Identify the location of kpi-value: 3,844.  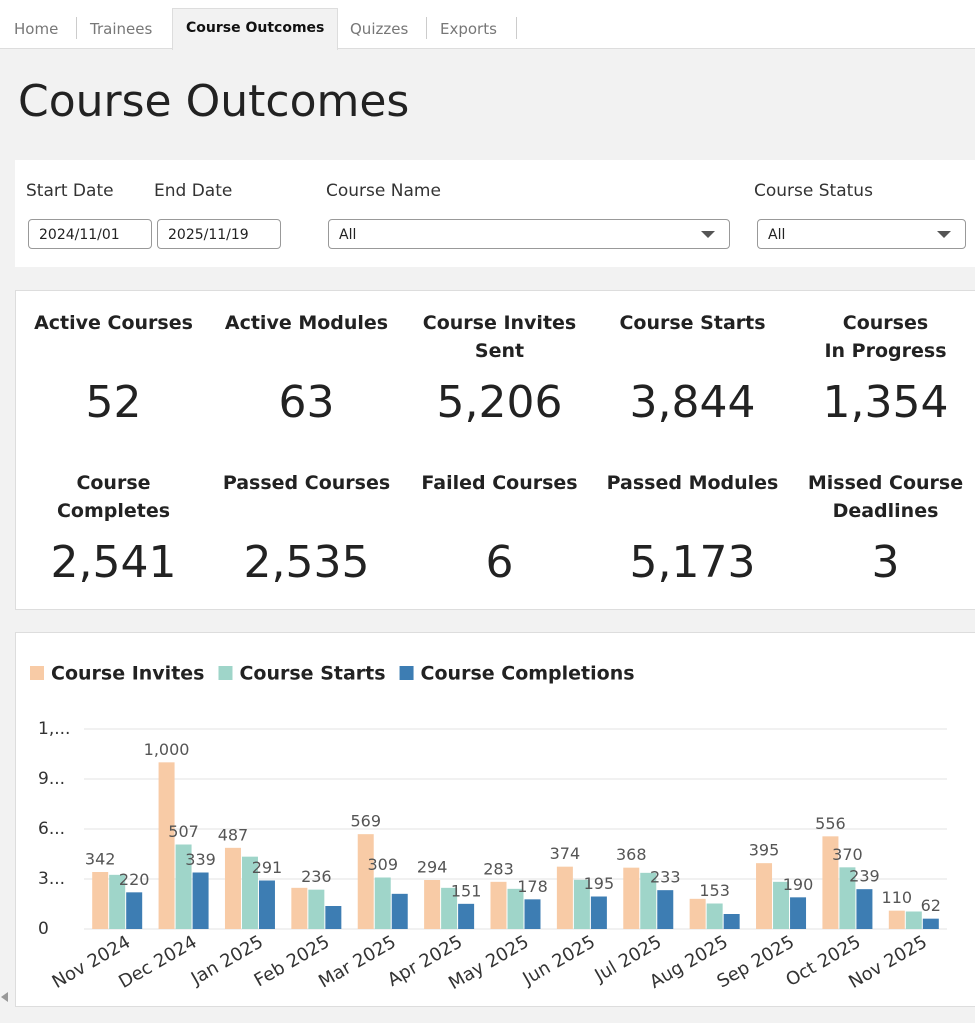
(692, 402).